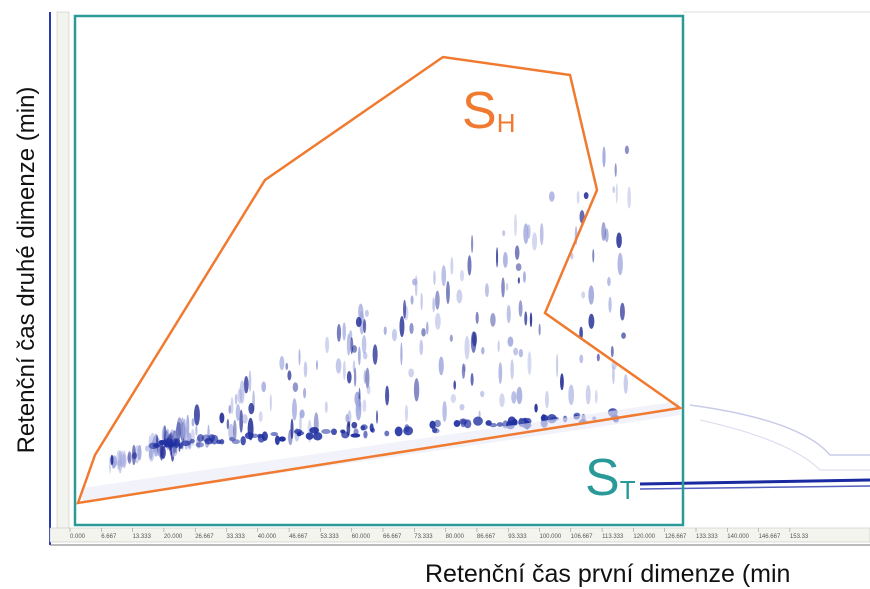  I want to click on x-tick-label: 20.000, so click(173, 537).